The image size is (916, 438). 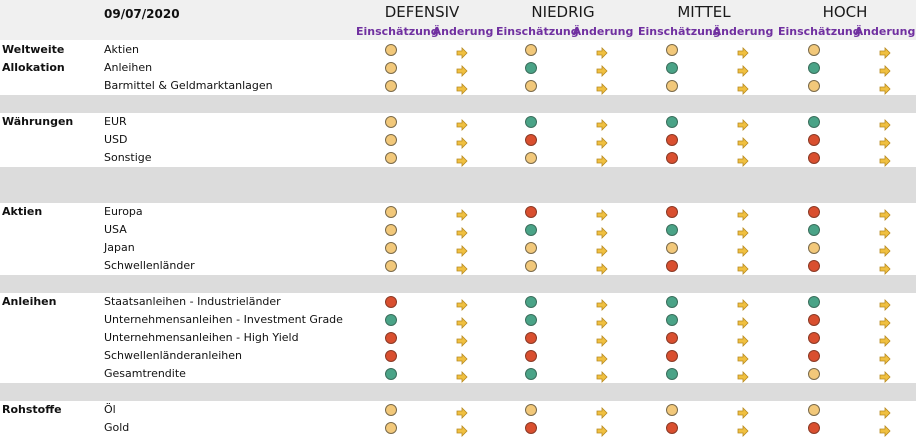 I want to click on row-label: EUR, so click(x=115, y=121).